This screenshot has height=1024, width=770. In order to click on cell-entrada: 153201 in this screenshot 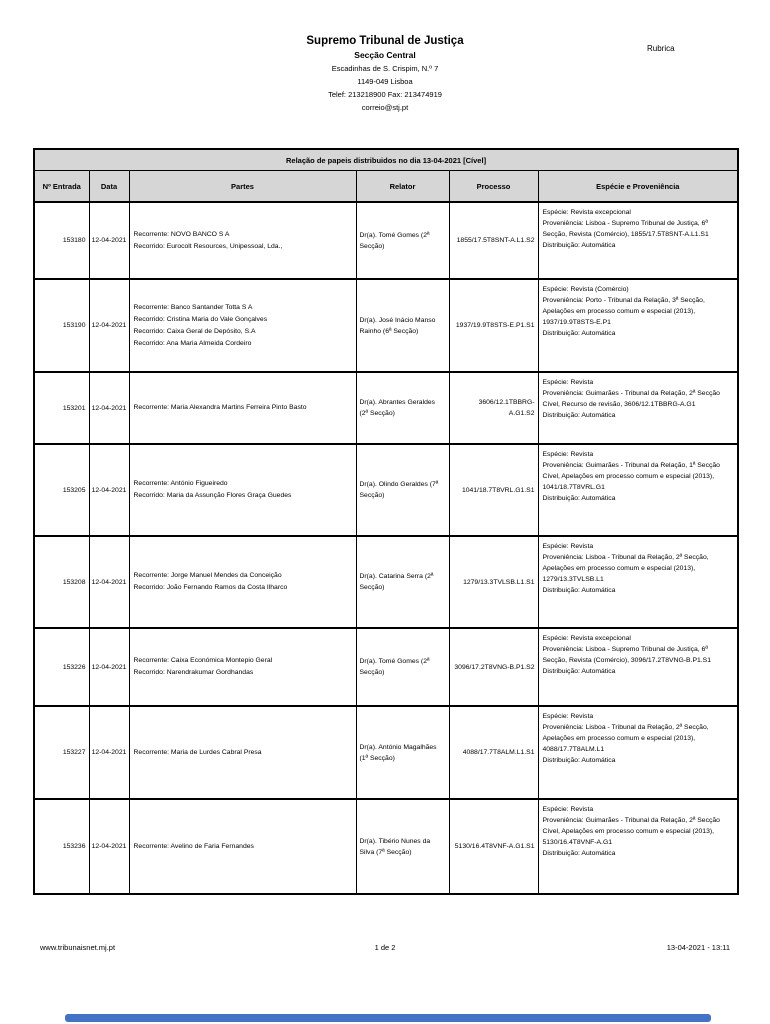, I will do `click(61, 408)`.